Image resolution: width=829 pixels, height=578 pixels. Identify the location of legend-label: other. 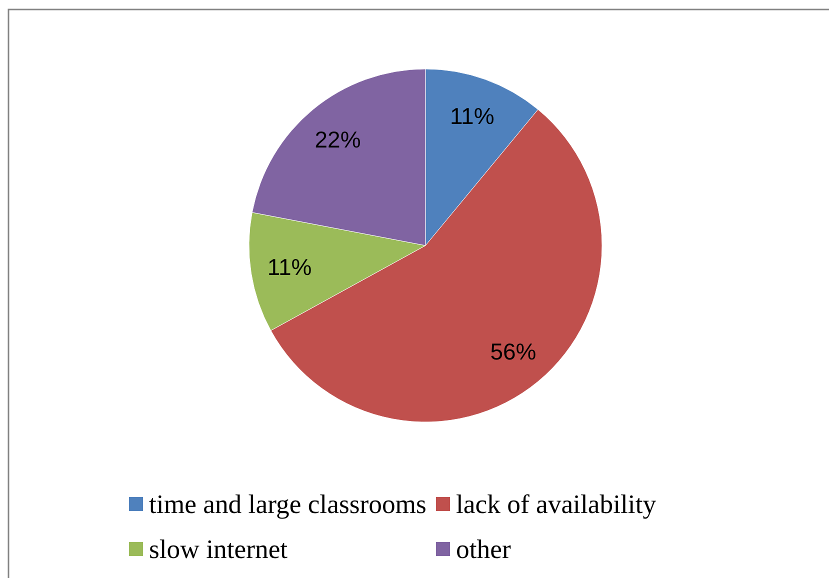
(483, 549).